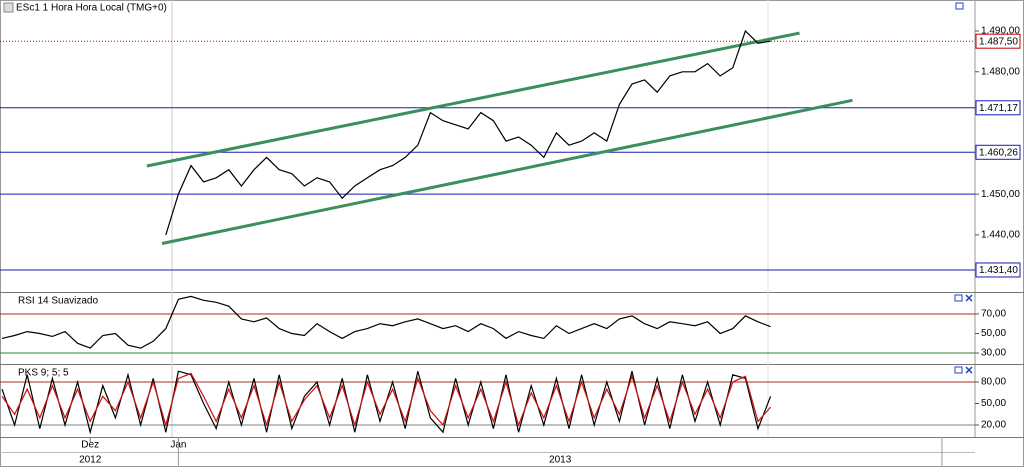  I want to click on level-label: 1.460,26, so click(998, 152).